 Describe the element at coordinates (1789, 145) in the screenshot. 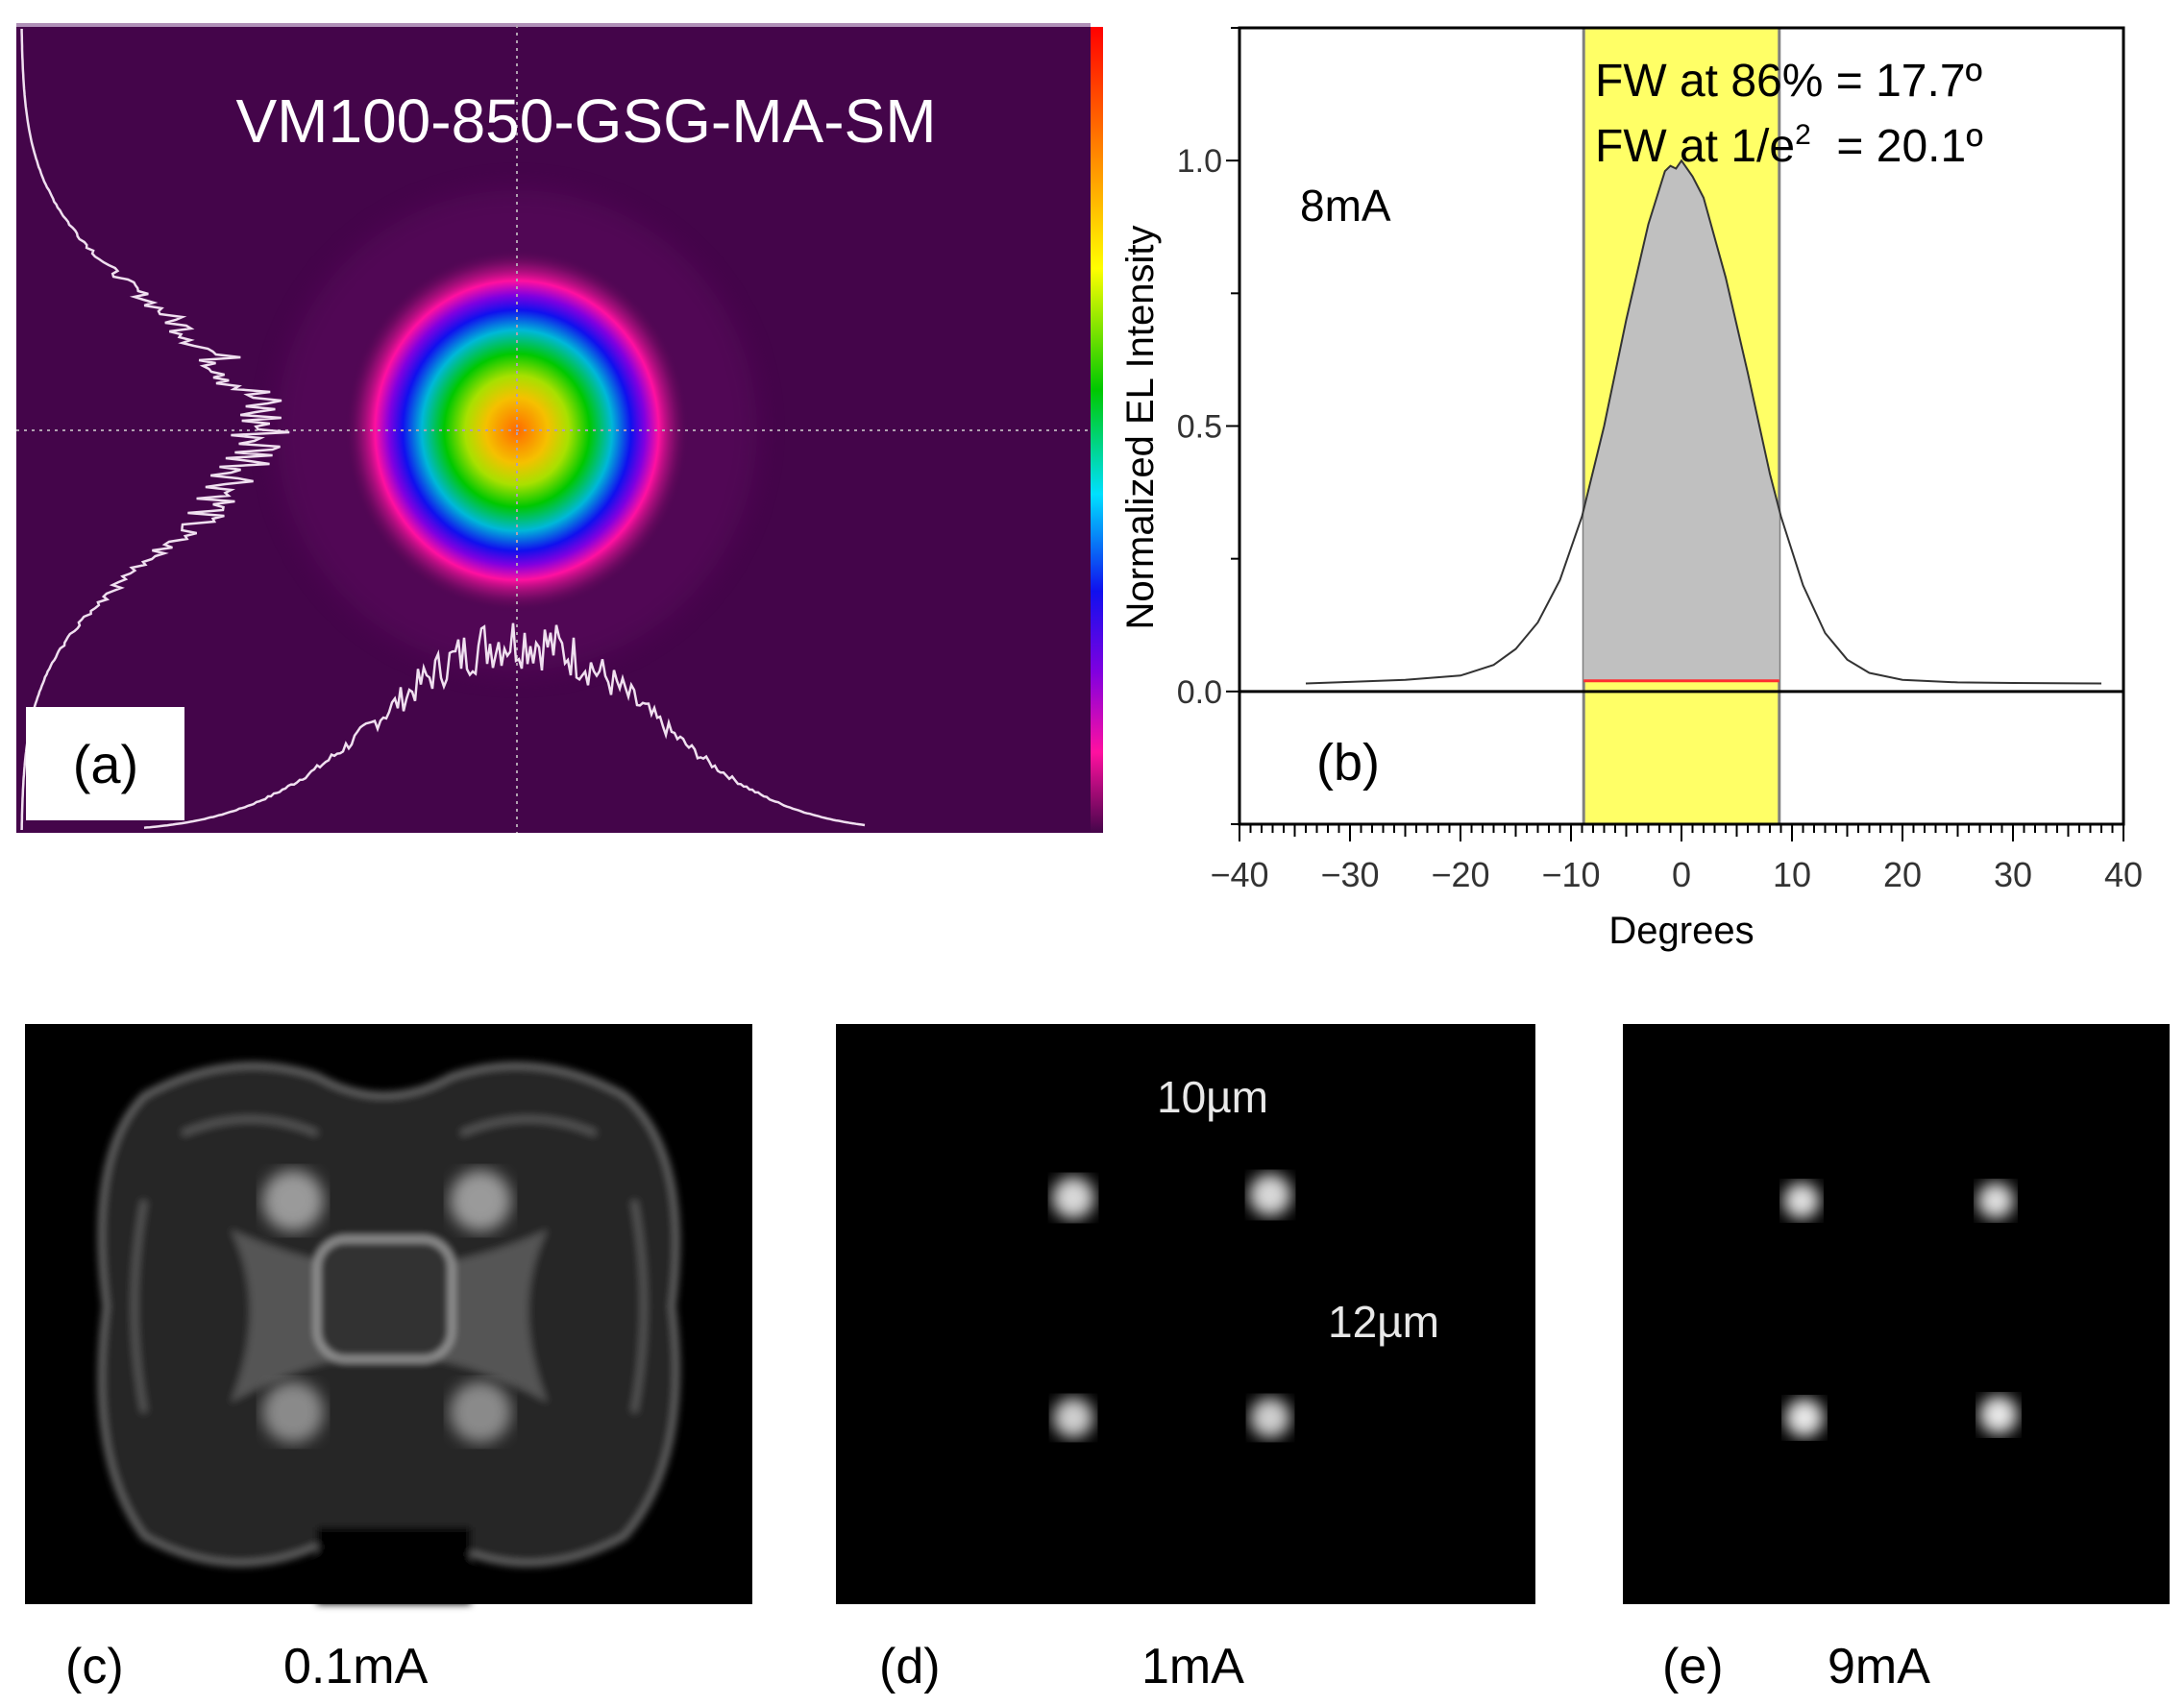

I see `fwe2-annotation: FW at 1/e2 = 20.1º` at that location.